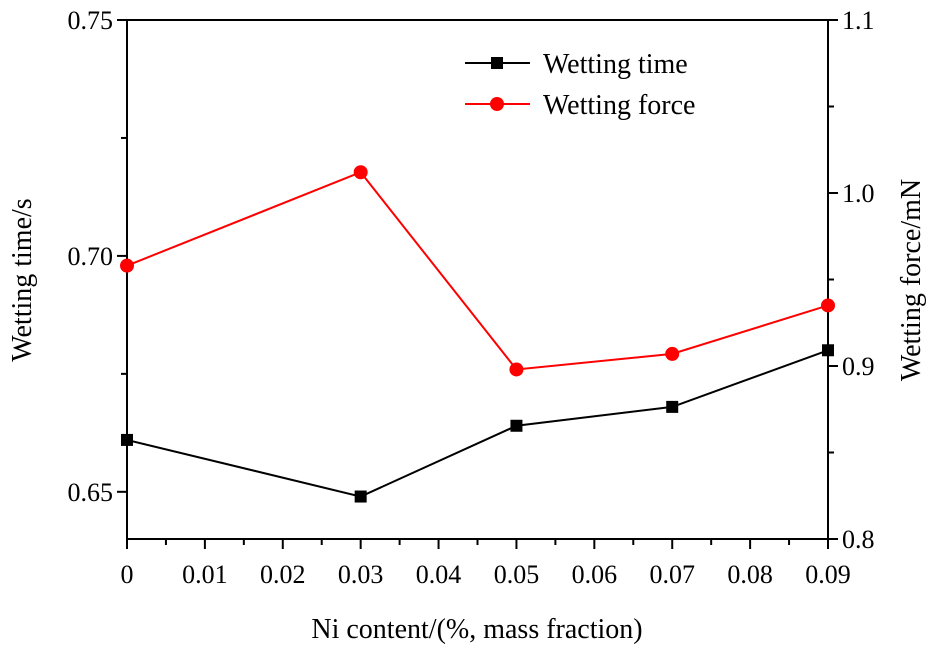 The image size is (937, 650). Describe the element at coordinates (361, 574) in the screenshot. I see `x-tick-label: 0.03` at that location.